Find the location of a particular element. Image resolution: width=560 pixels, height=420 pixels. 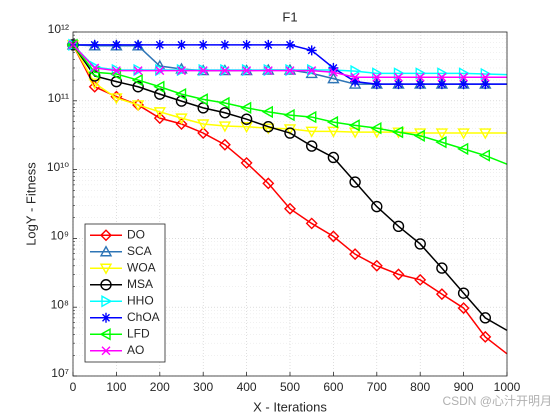

x-tick-label: 800 is located at coordinates (420, 387).